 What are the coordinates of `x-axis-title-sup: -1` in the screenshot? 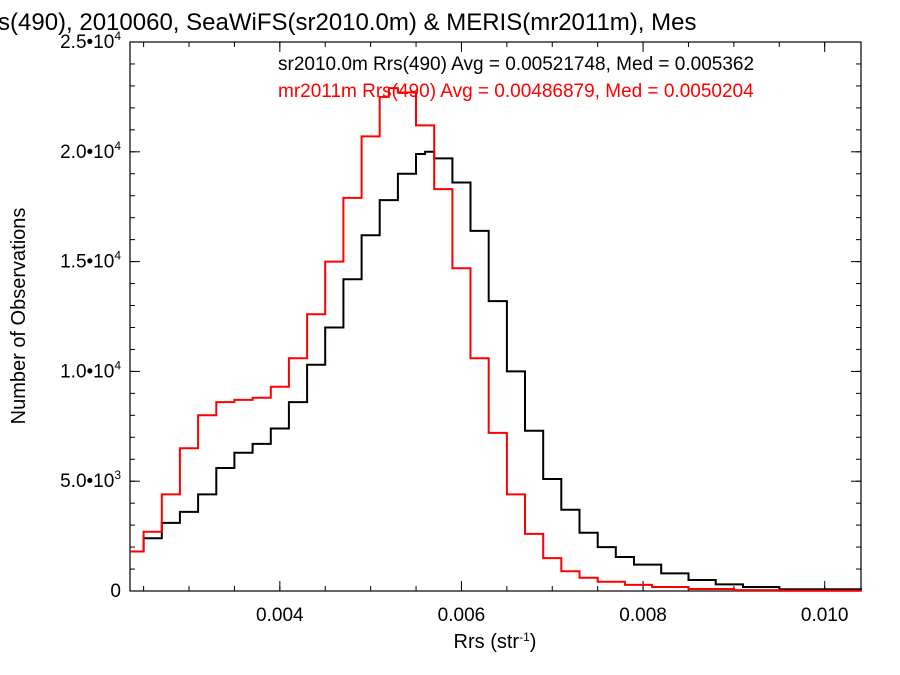 It's located at (524, 637).